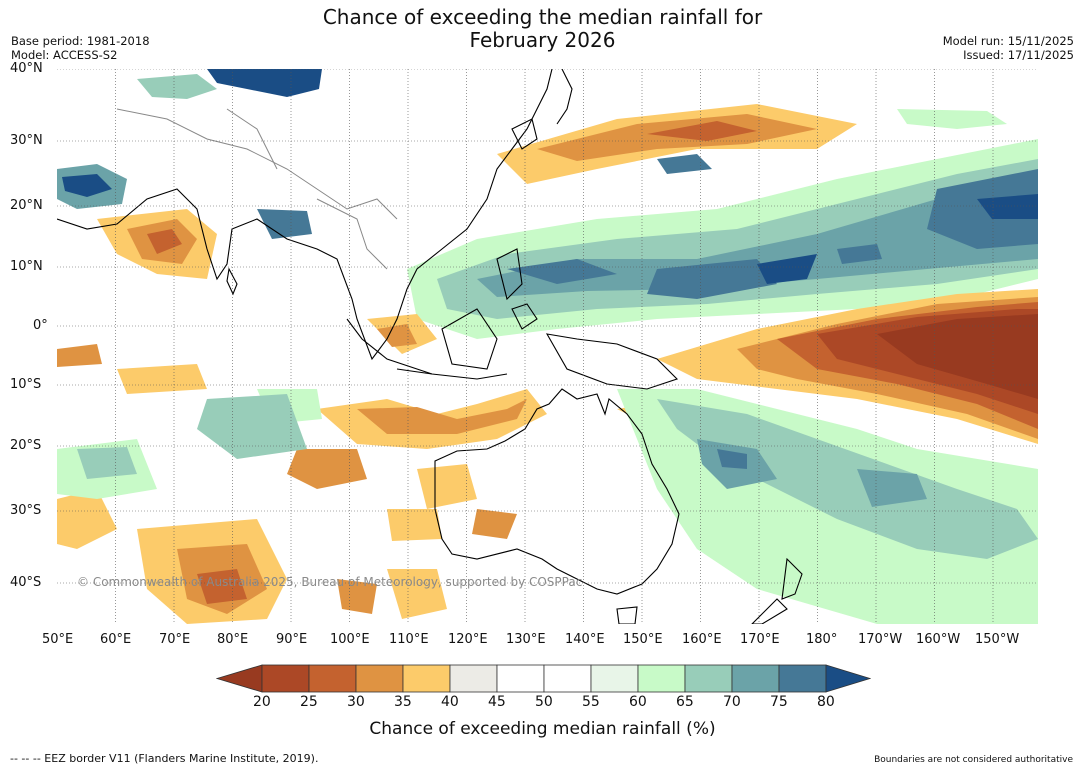  What do you see at coordinates (309, 702) in the screenshot?
I see `colorbar-tick-25: 25` at bounding box center [309, 702].